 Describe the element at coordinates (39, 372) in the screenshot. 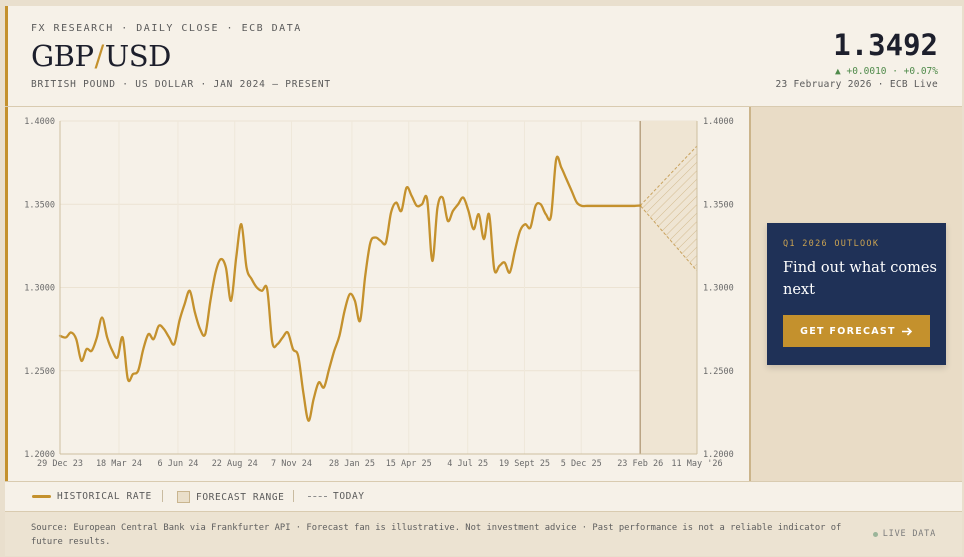

I see `y-tick-label-left: 1.2500` at that location.